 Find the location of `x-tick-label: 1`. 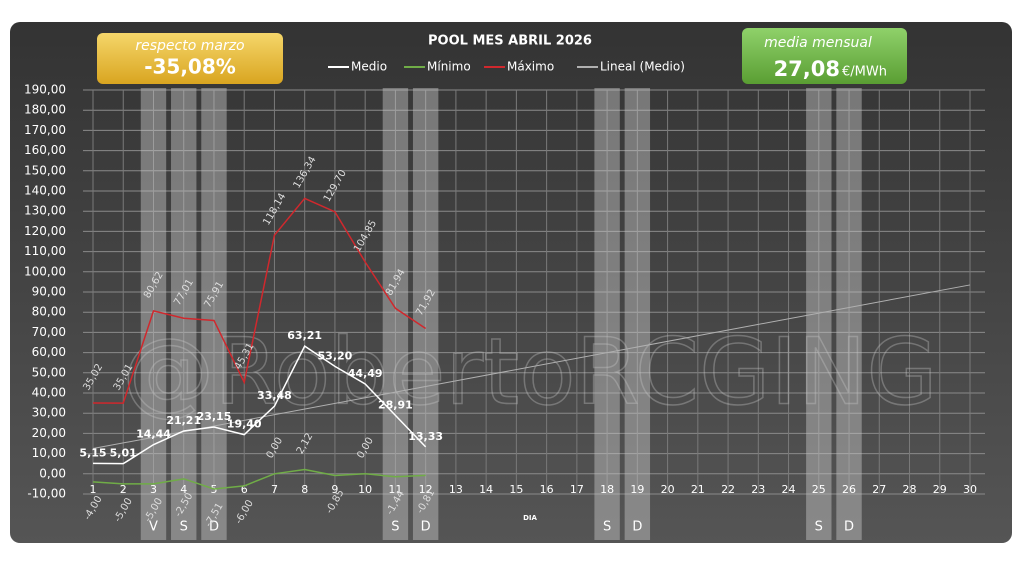

x-tick-label: 1 is located at coordinates (93, 489).